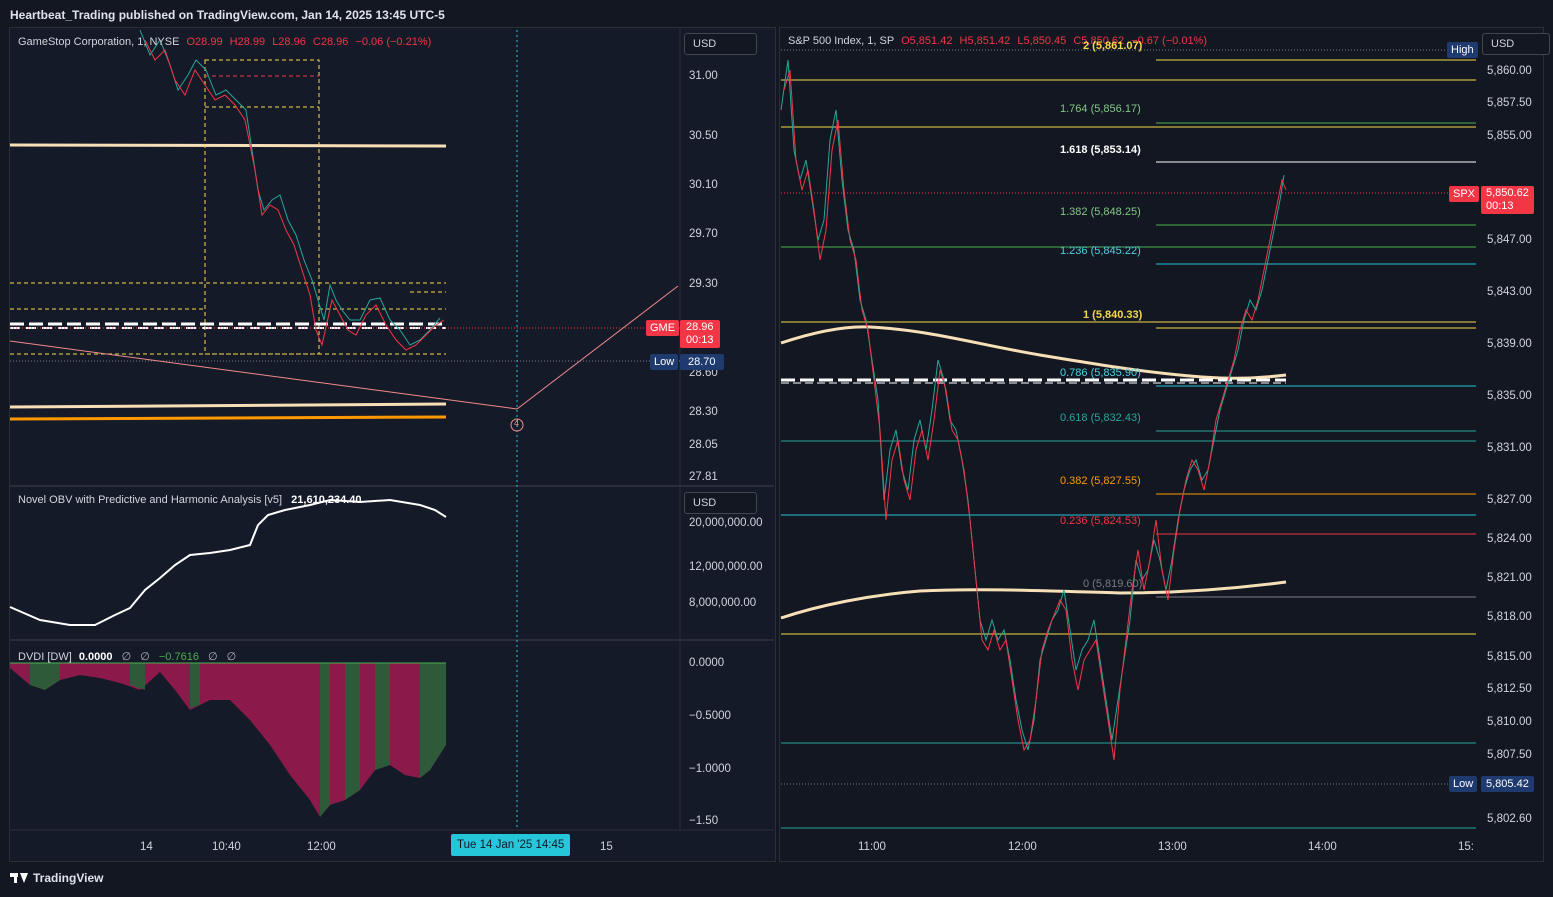 Image resolution: width=1553 pixels, height=897 pixels. Describe the element at coordinates (1100, 521) in the screenshot. I see `fib-level-0236: 0.236 (5,824.53)` at that location.